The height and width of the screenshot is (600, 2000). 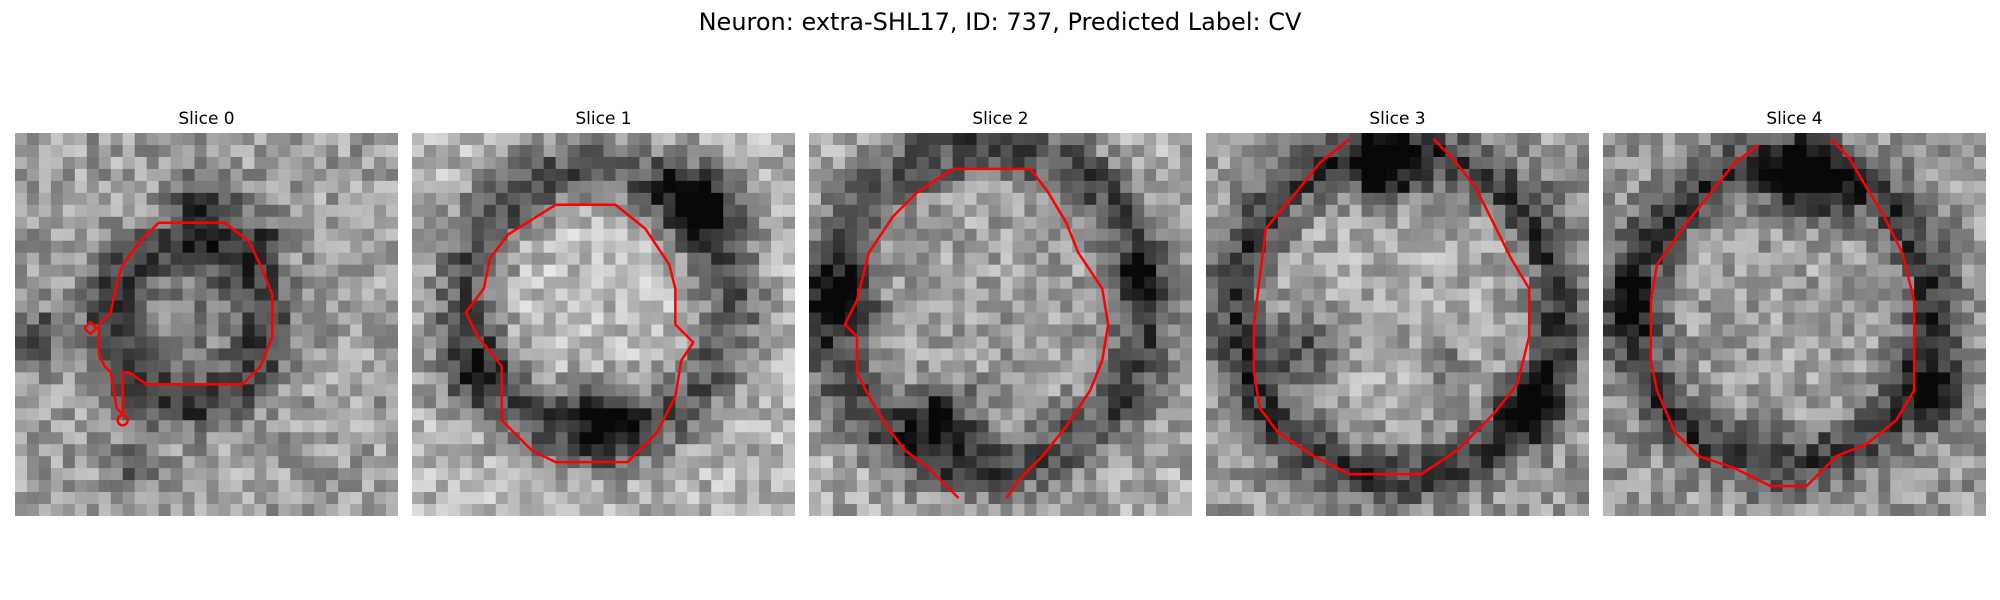 I want to click on slice-title: Slice 3, so click(x=1397, y=119).